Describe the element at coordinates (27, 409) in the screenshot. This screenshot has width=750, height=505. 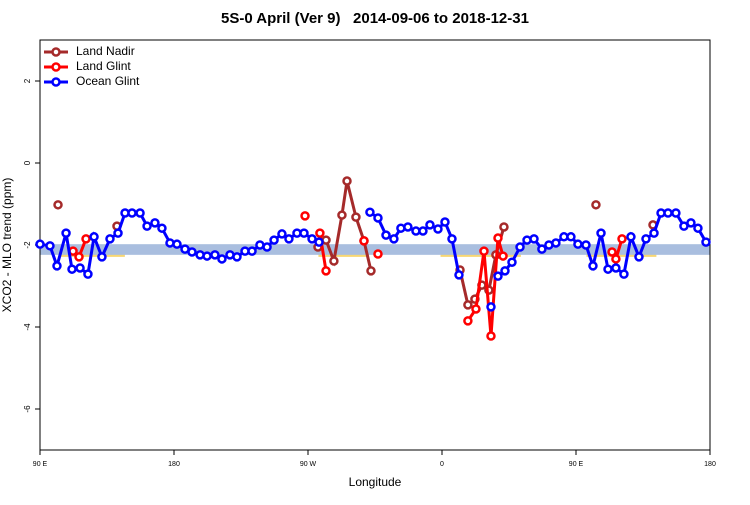
I see `y-tick-label: -6` at that location.